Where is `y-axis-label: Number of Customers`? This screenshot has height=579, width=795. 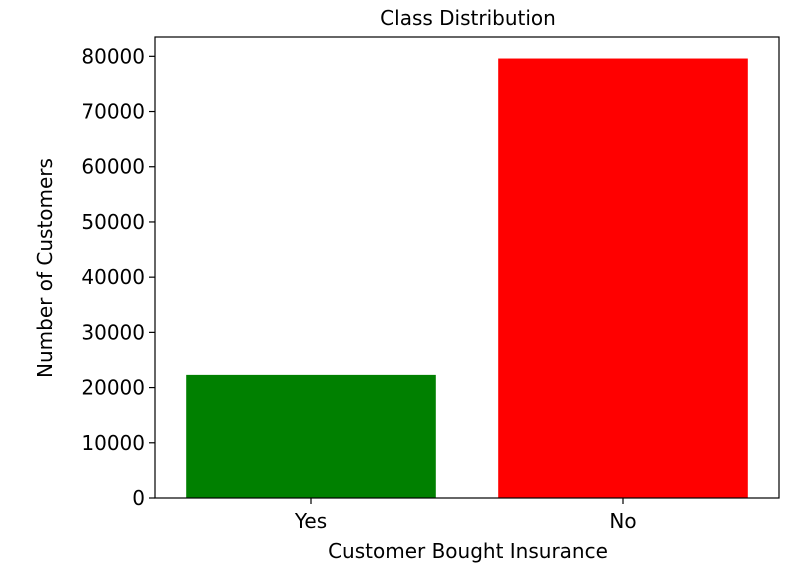 y-axis-label: Number of Customers is located at coordinates (45, 268).